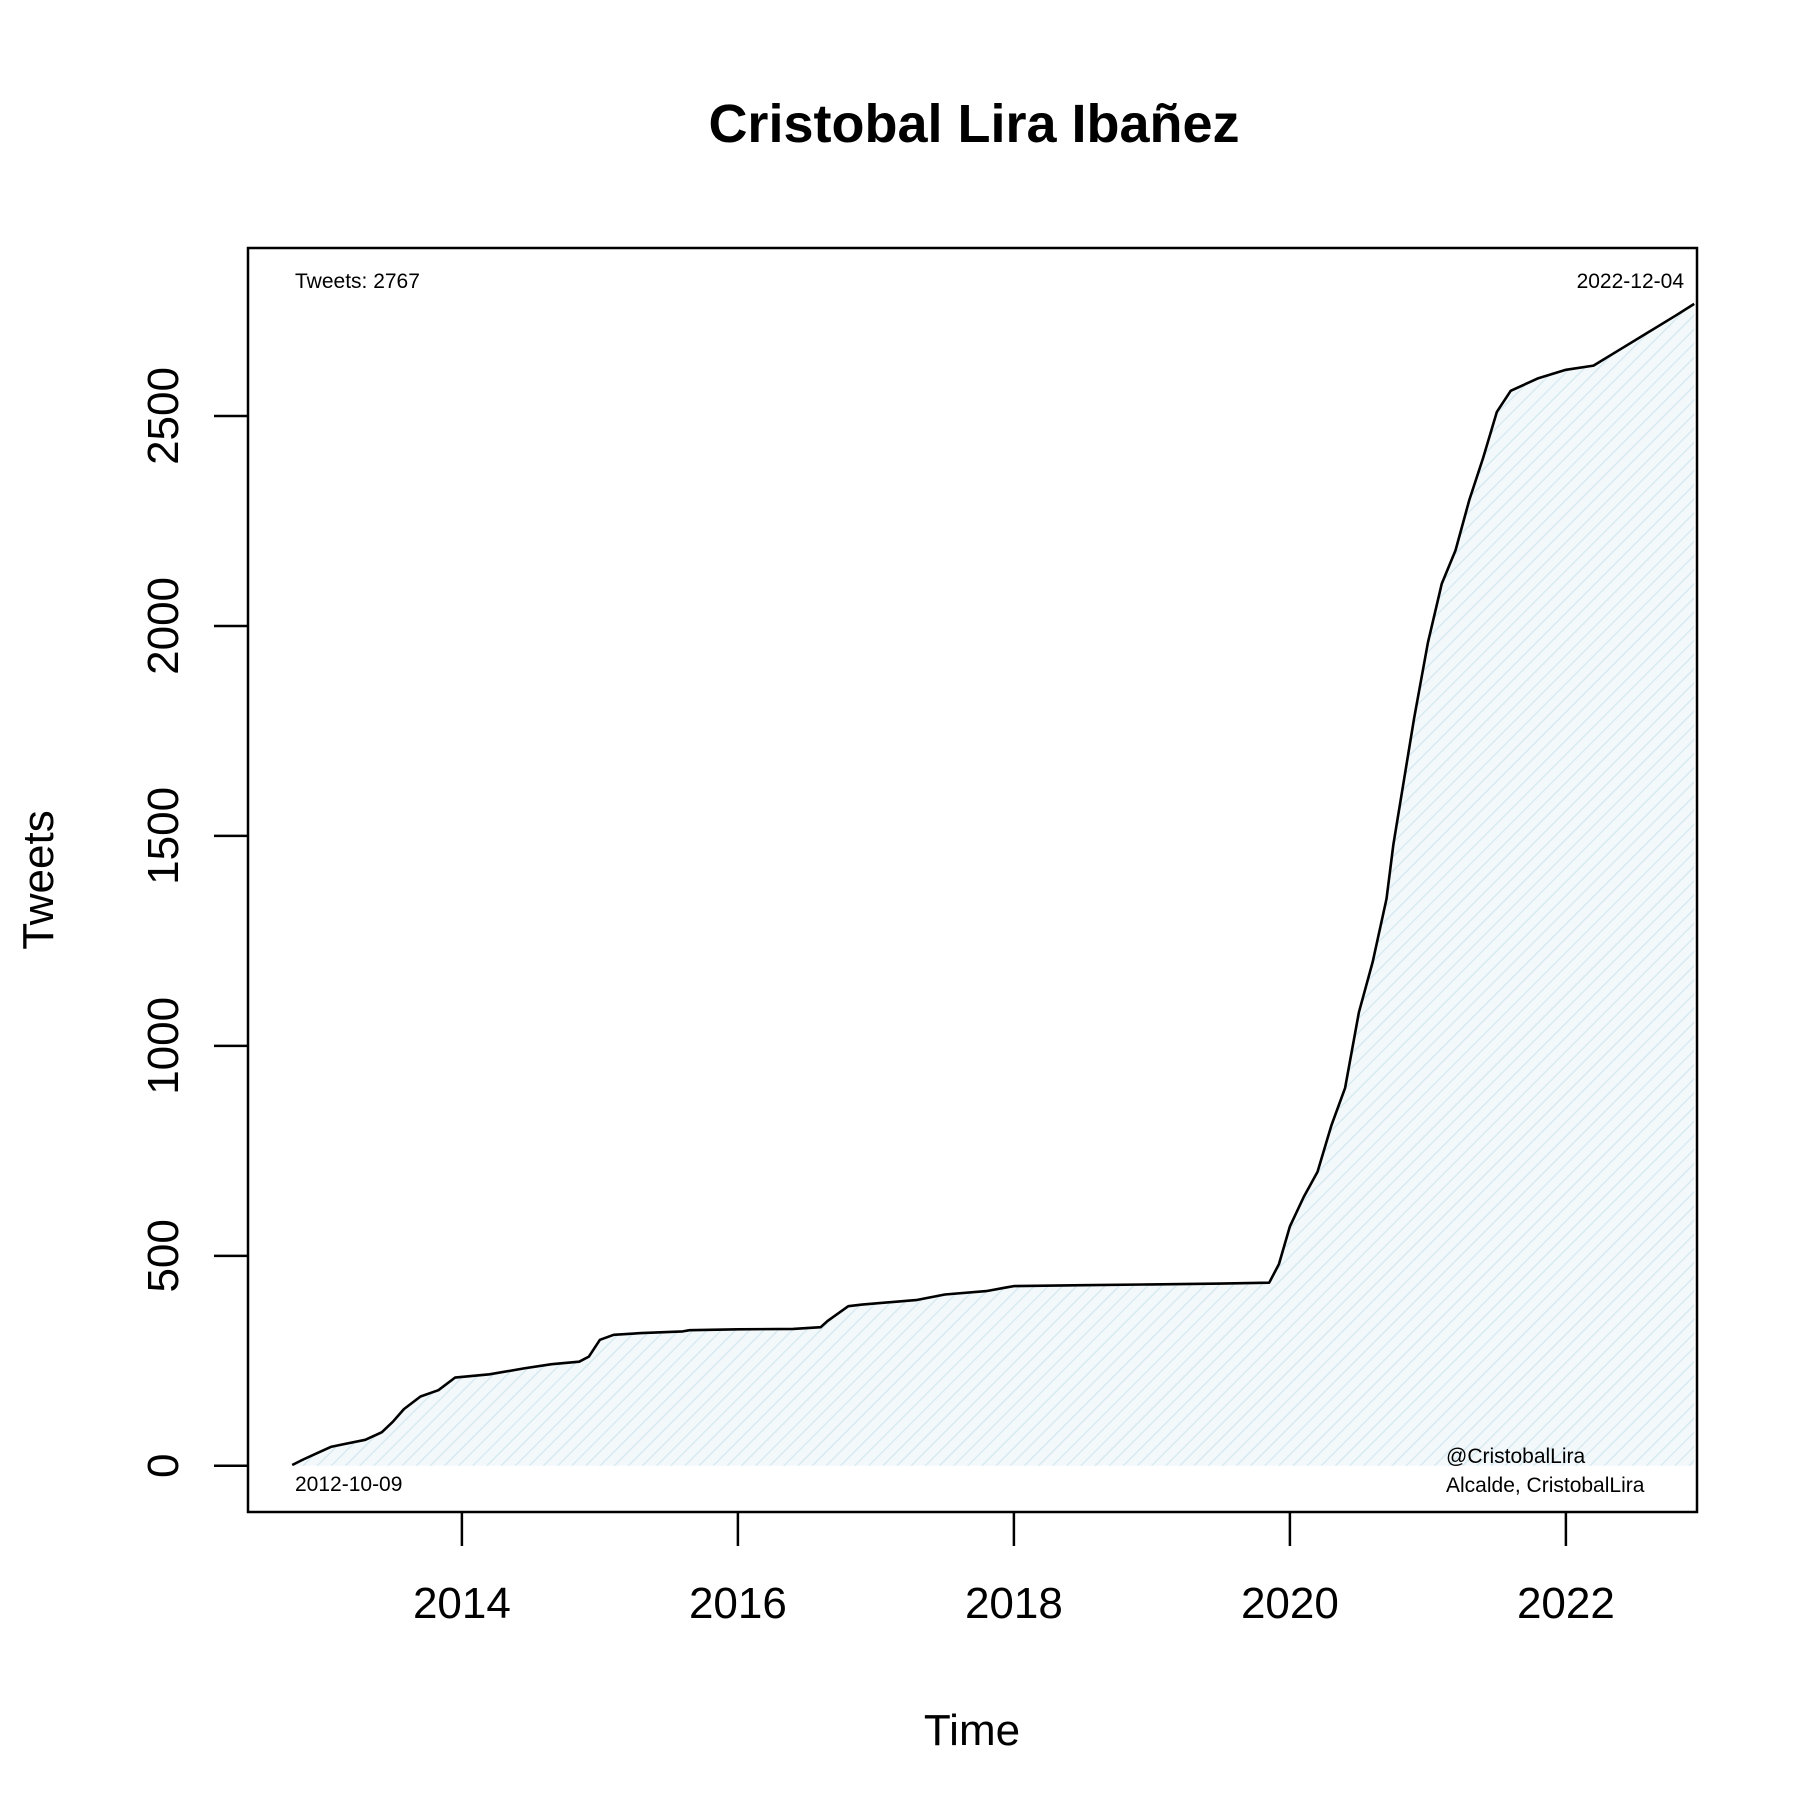 The width and height of the screenshot is (1800, 1800). What do you see at coordinates (38, 879) in the screenshot?
I see `y-axis-title: Tweets` at bounding box center [38, 879].